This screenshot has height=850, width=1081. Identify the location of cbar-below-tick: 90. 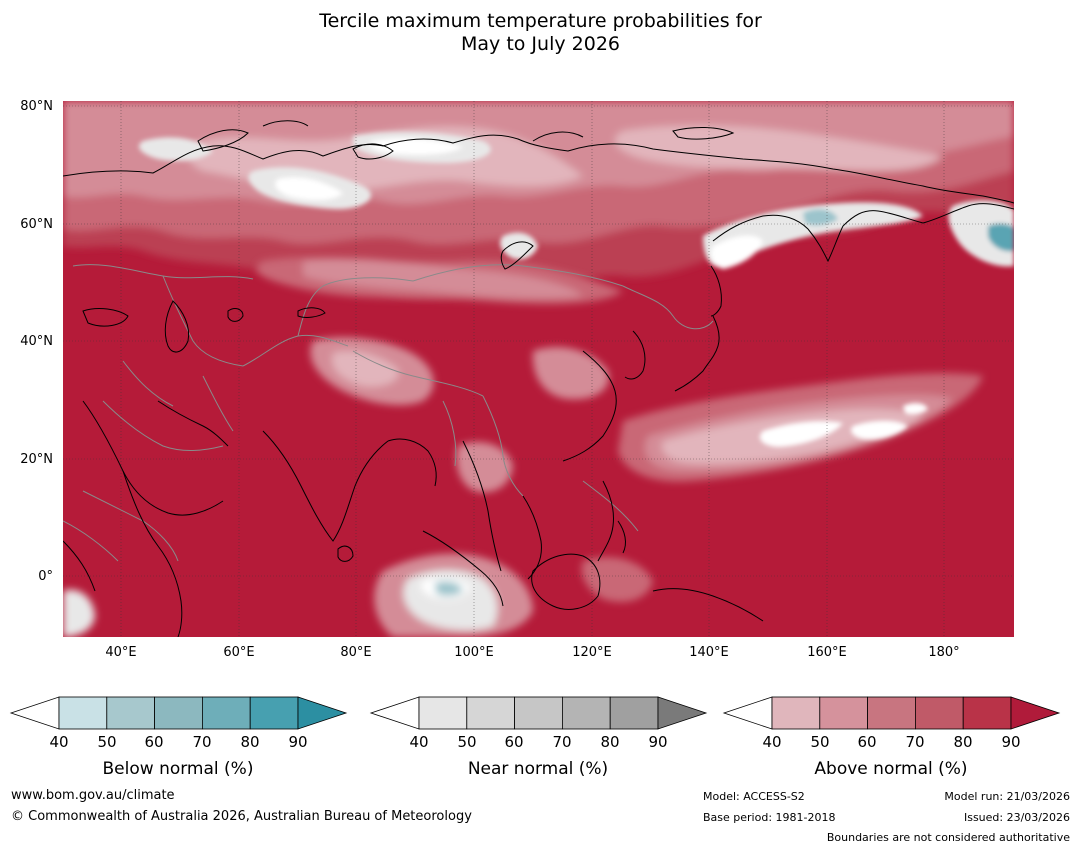
(298, 742).